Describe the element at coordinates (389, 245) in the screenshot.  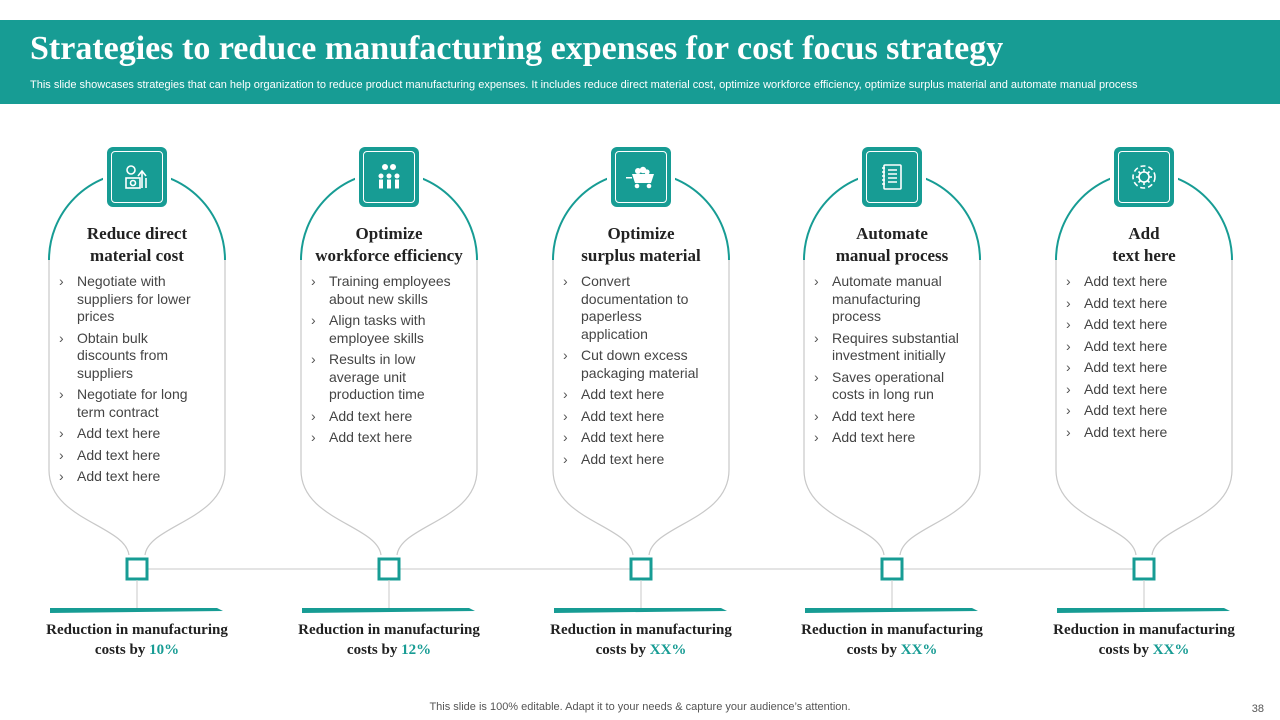
I see `column-title: Optimize workforce efficiency` at that location.